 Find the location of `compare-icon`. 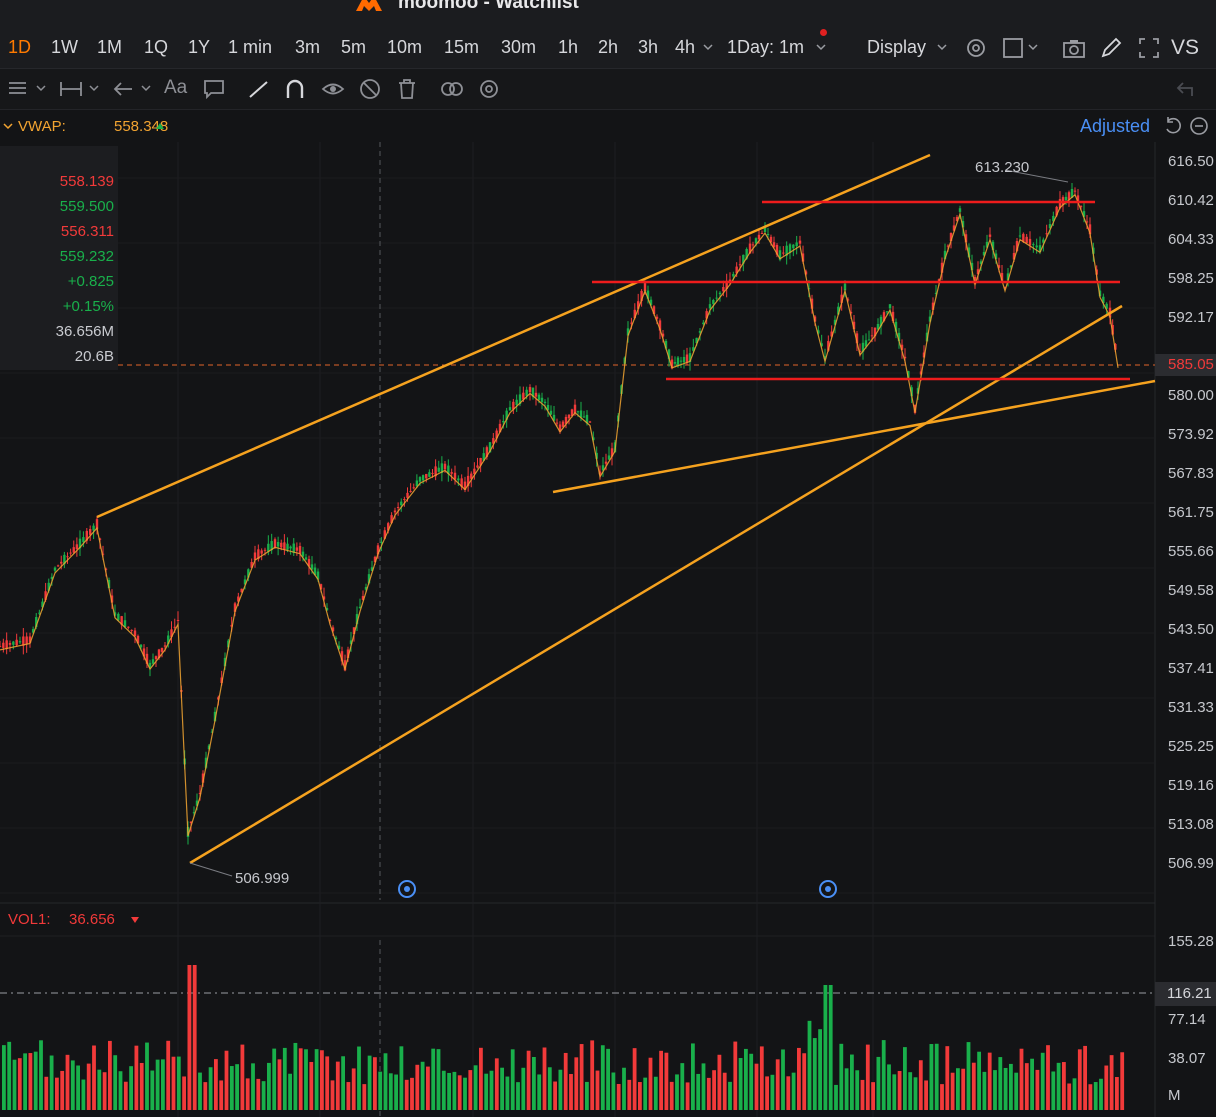

compare-icon is located at coordinates (452, 89).